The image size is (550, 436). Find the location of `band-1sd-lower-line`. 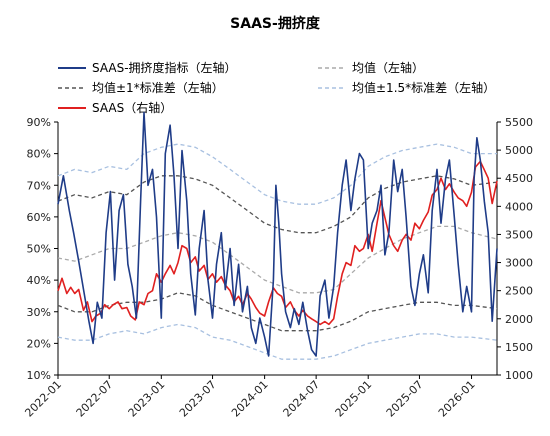

band-1sd-lower-line is located at coordinates (277, 312).